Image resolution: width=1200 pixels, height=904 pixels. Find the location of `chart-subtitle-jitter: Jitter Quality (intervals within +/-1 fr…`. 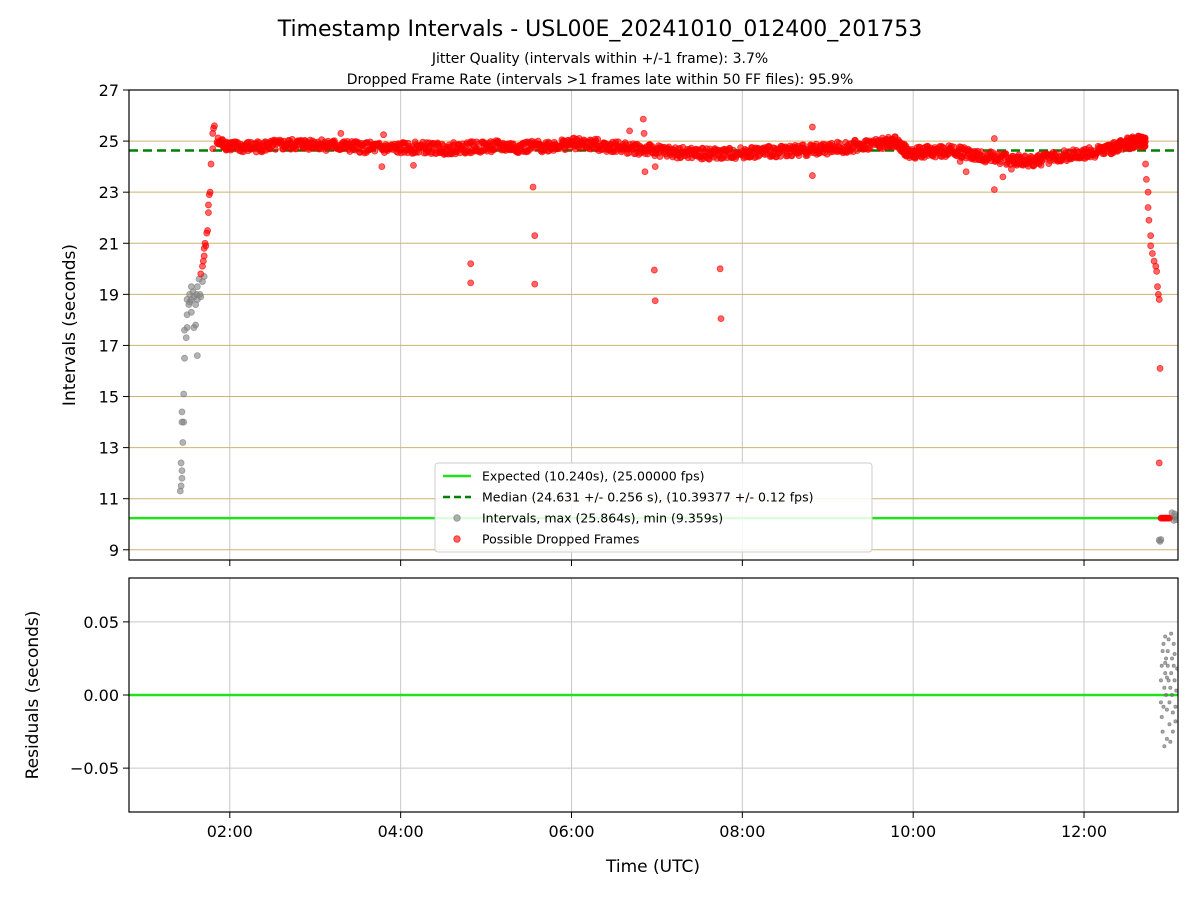

chart-subtitle-jitter: Jitter Quality (intervals within +/-1 fr… is located at coordinates (599, 59).